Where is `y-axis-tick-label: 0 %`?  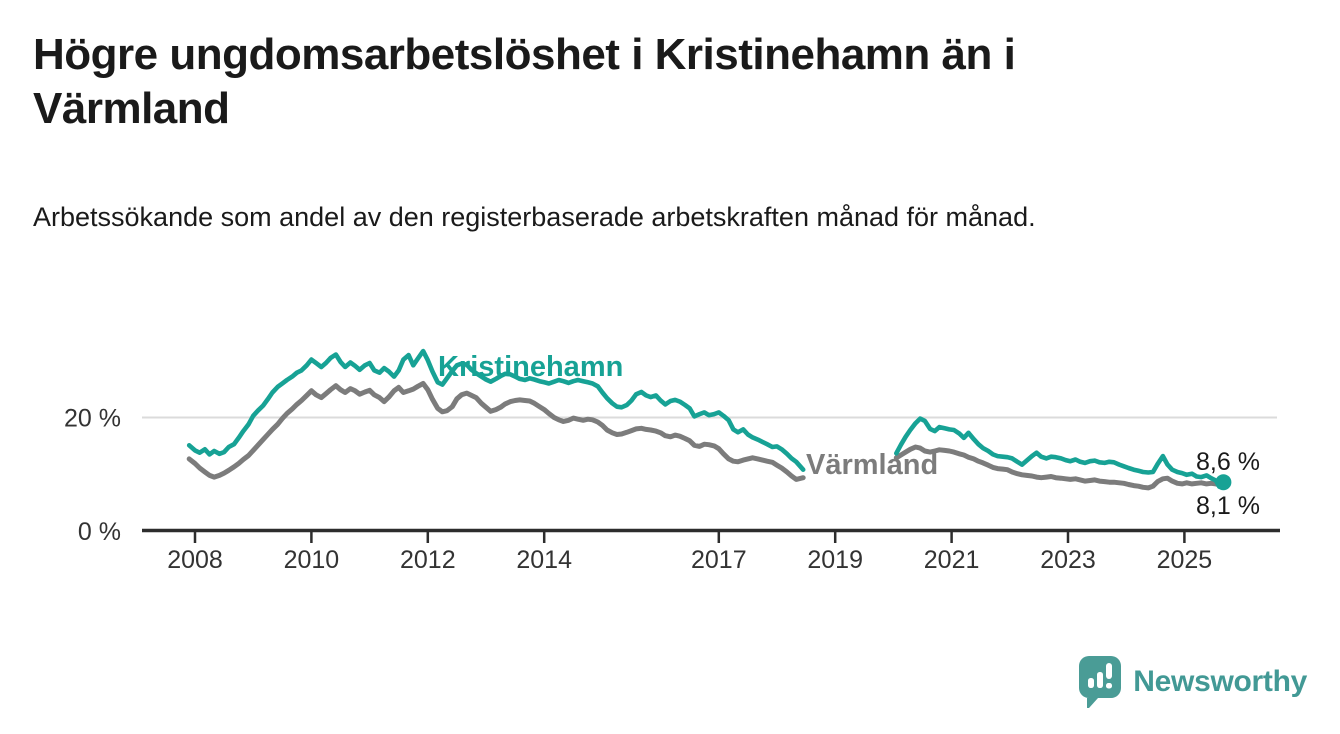
y-axis-tick-label: 0 % is located at coordinates (99, 532).